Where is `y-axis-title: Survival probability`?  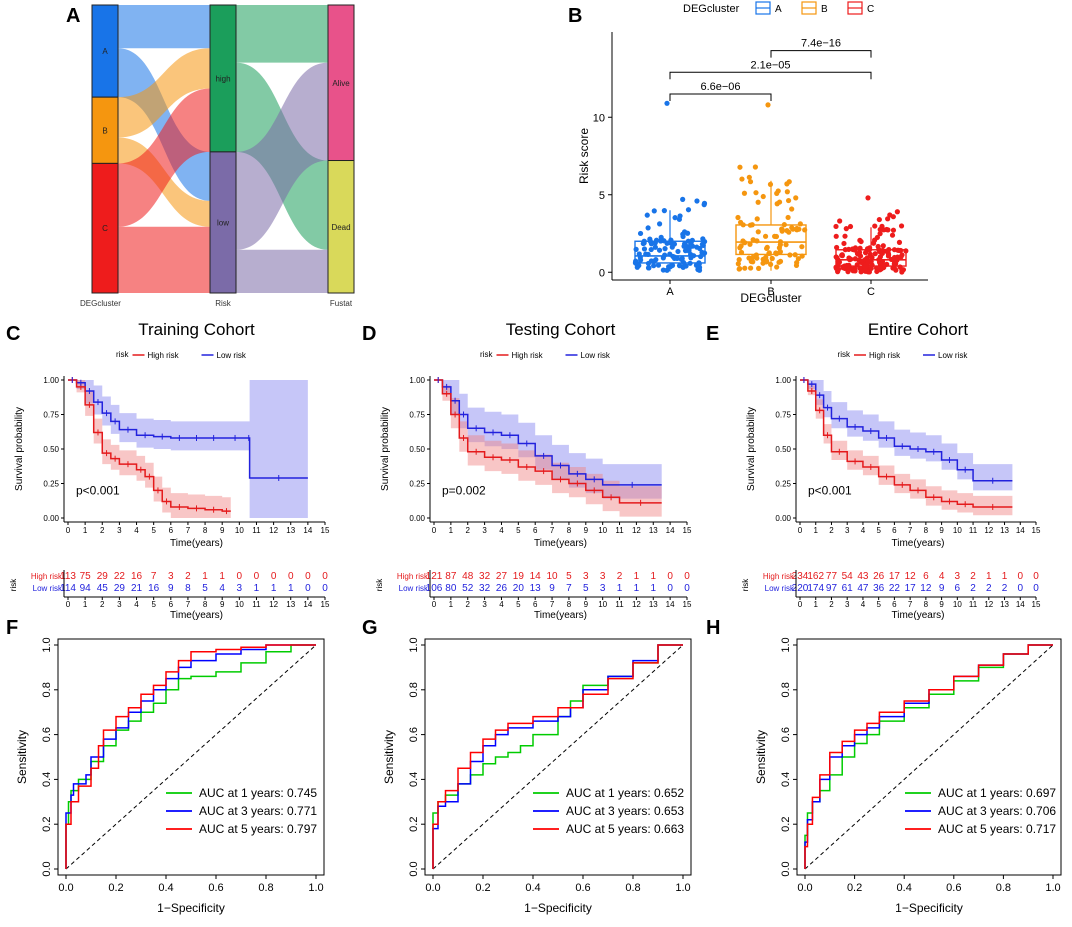 y-axis-title: Survival probability is located at coordinates (19, 449).